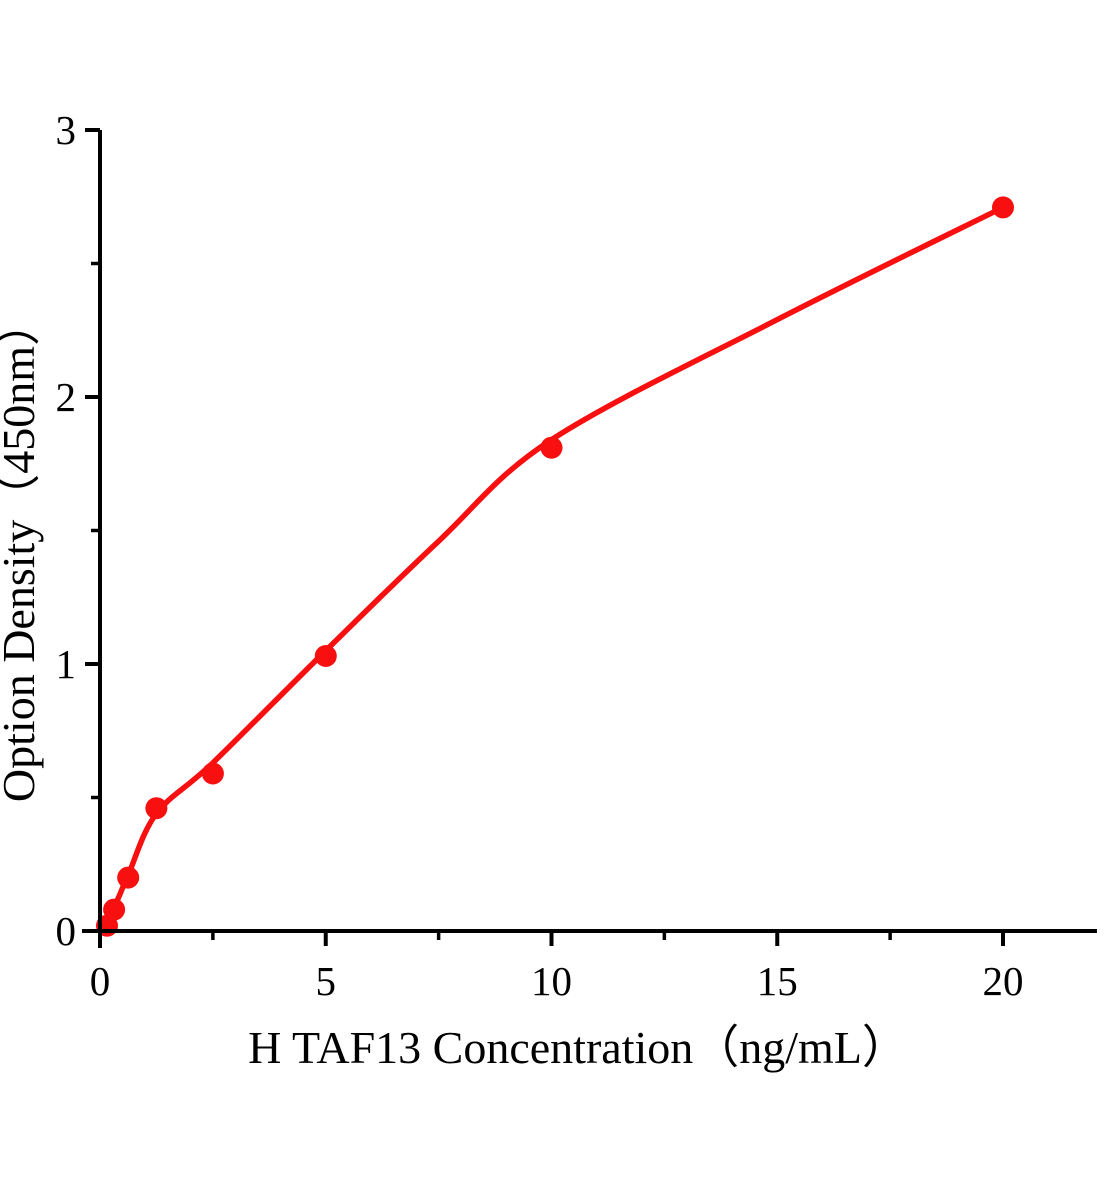 The height and width of the screenshot is (1200, 1104). What do you see at coordinates (578, 1047) in the screenshot?
I see `x-axis-title: H TAF13 Concentration（ng/mL）` at bounding box center [578, 1047].